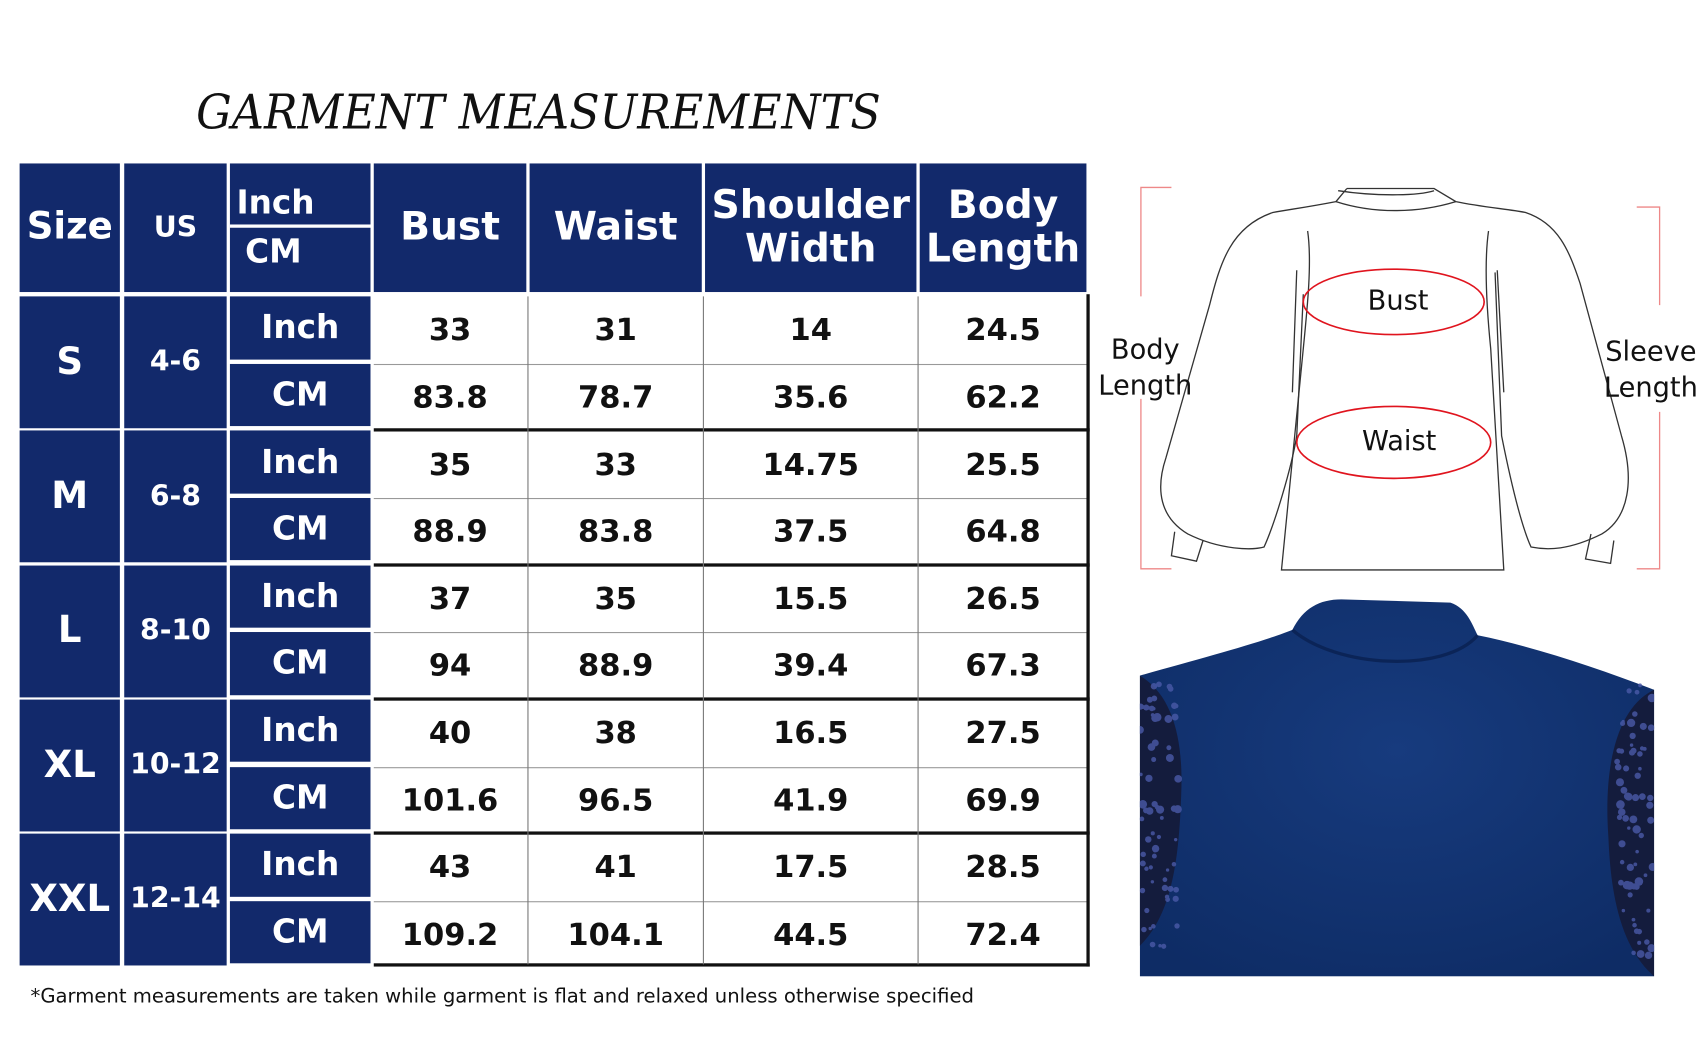  Describe the element at coordinates (1145, 367) in the screenshot. I see `body-length-label: Body Length` at that location.